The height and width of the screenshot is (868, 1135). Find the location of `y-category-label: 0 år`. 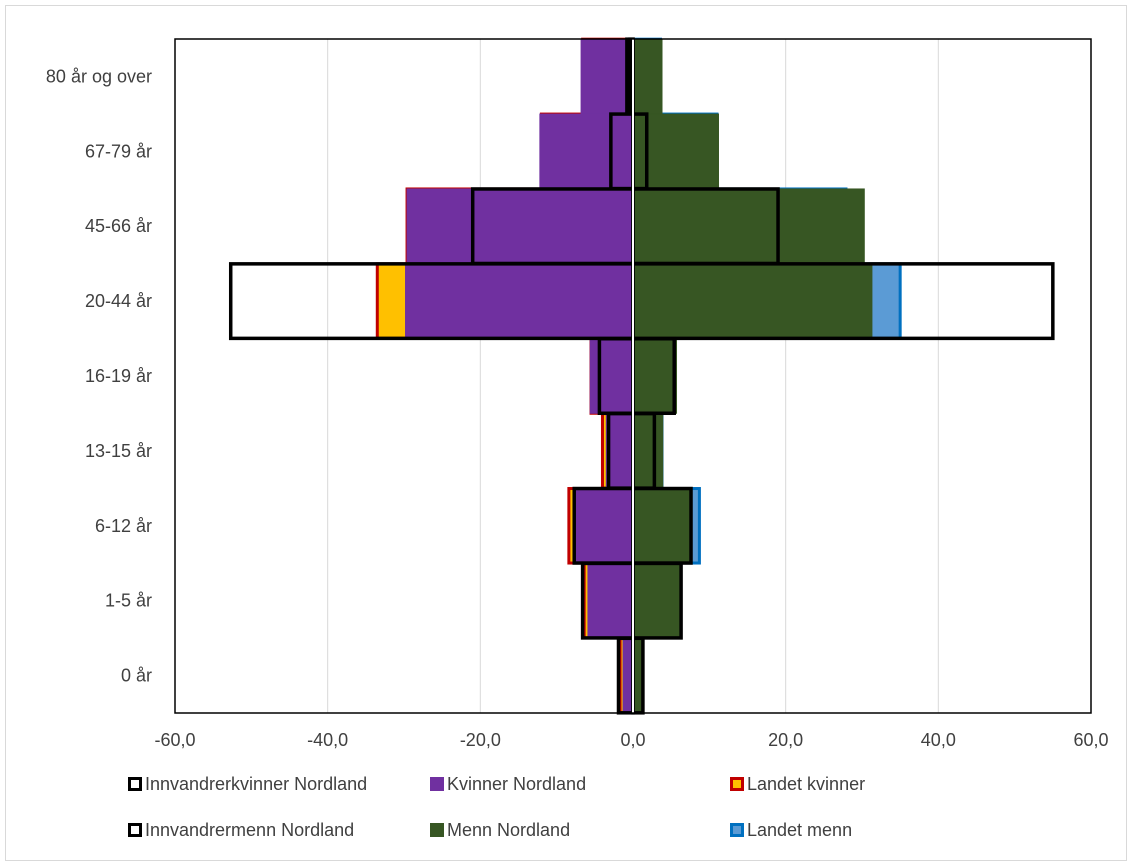

y-category-label: 0 år is located at coordinates (136, 676).